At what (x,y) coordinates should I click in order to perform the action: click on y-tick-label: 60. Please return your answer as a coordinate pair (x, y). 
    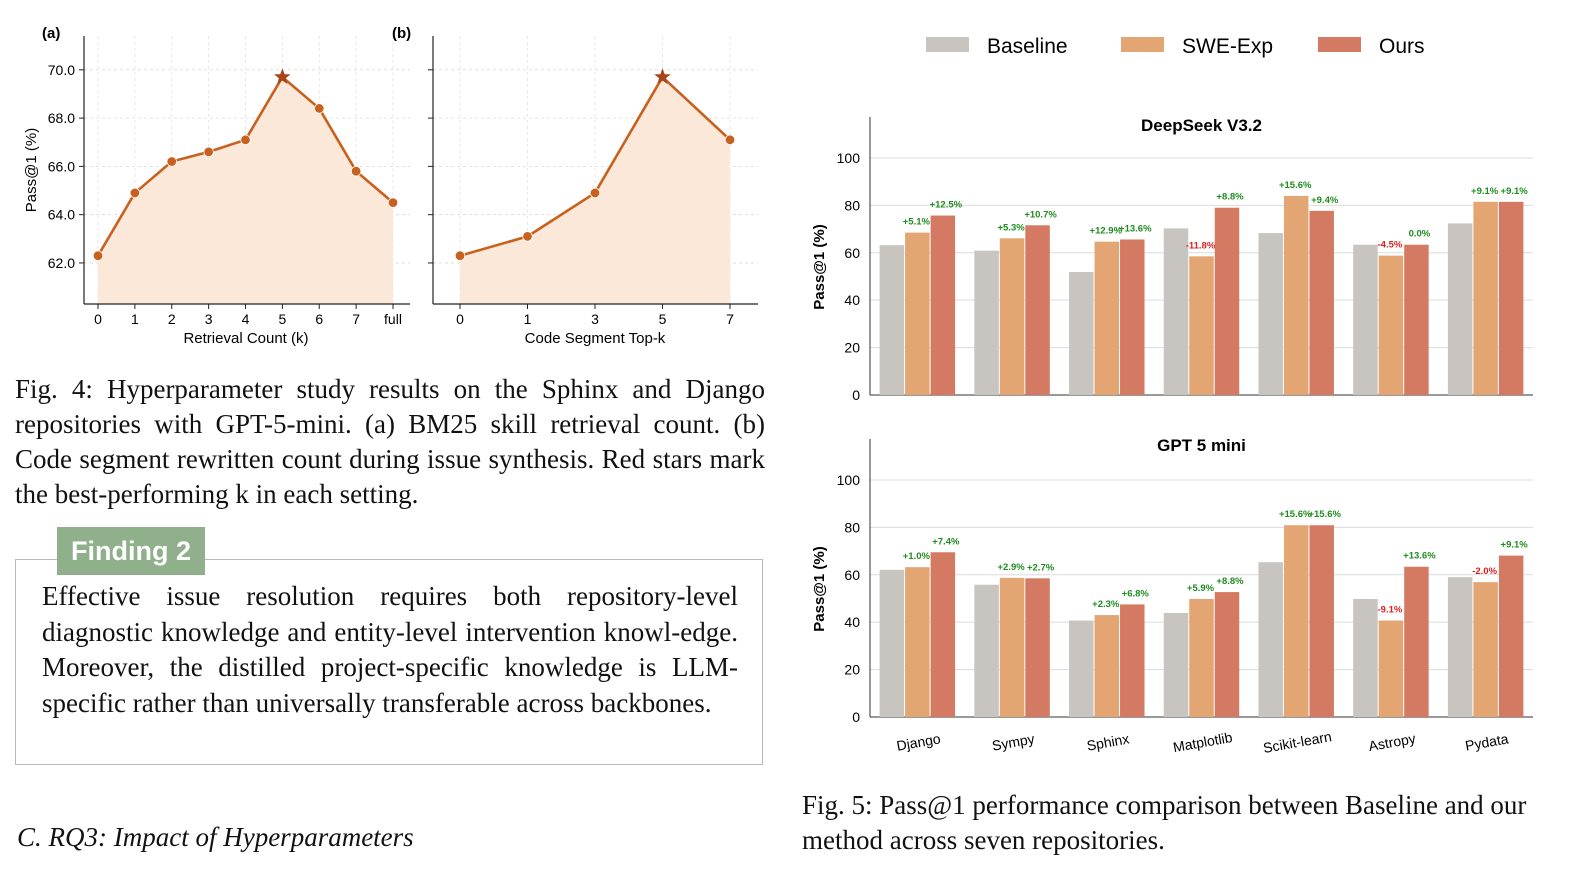
    Looking at the image, I should click on (852, 253).